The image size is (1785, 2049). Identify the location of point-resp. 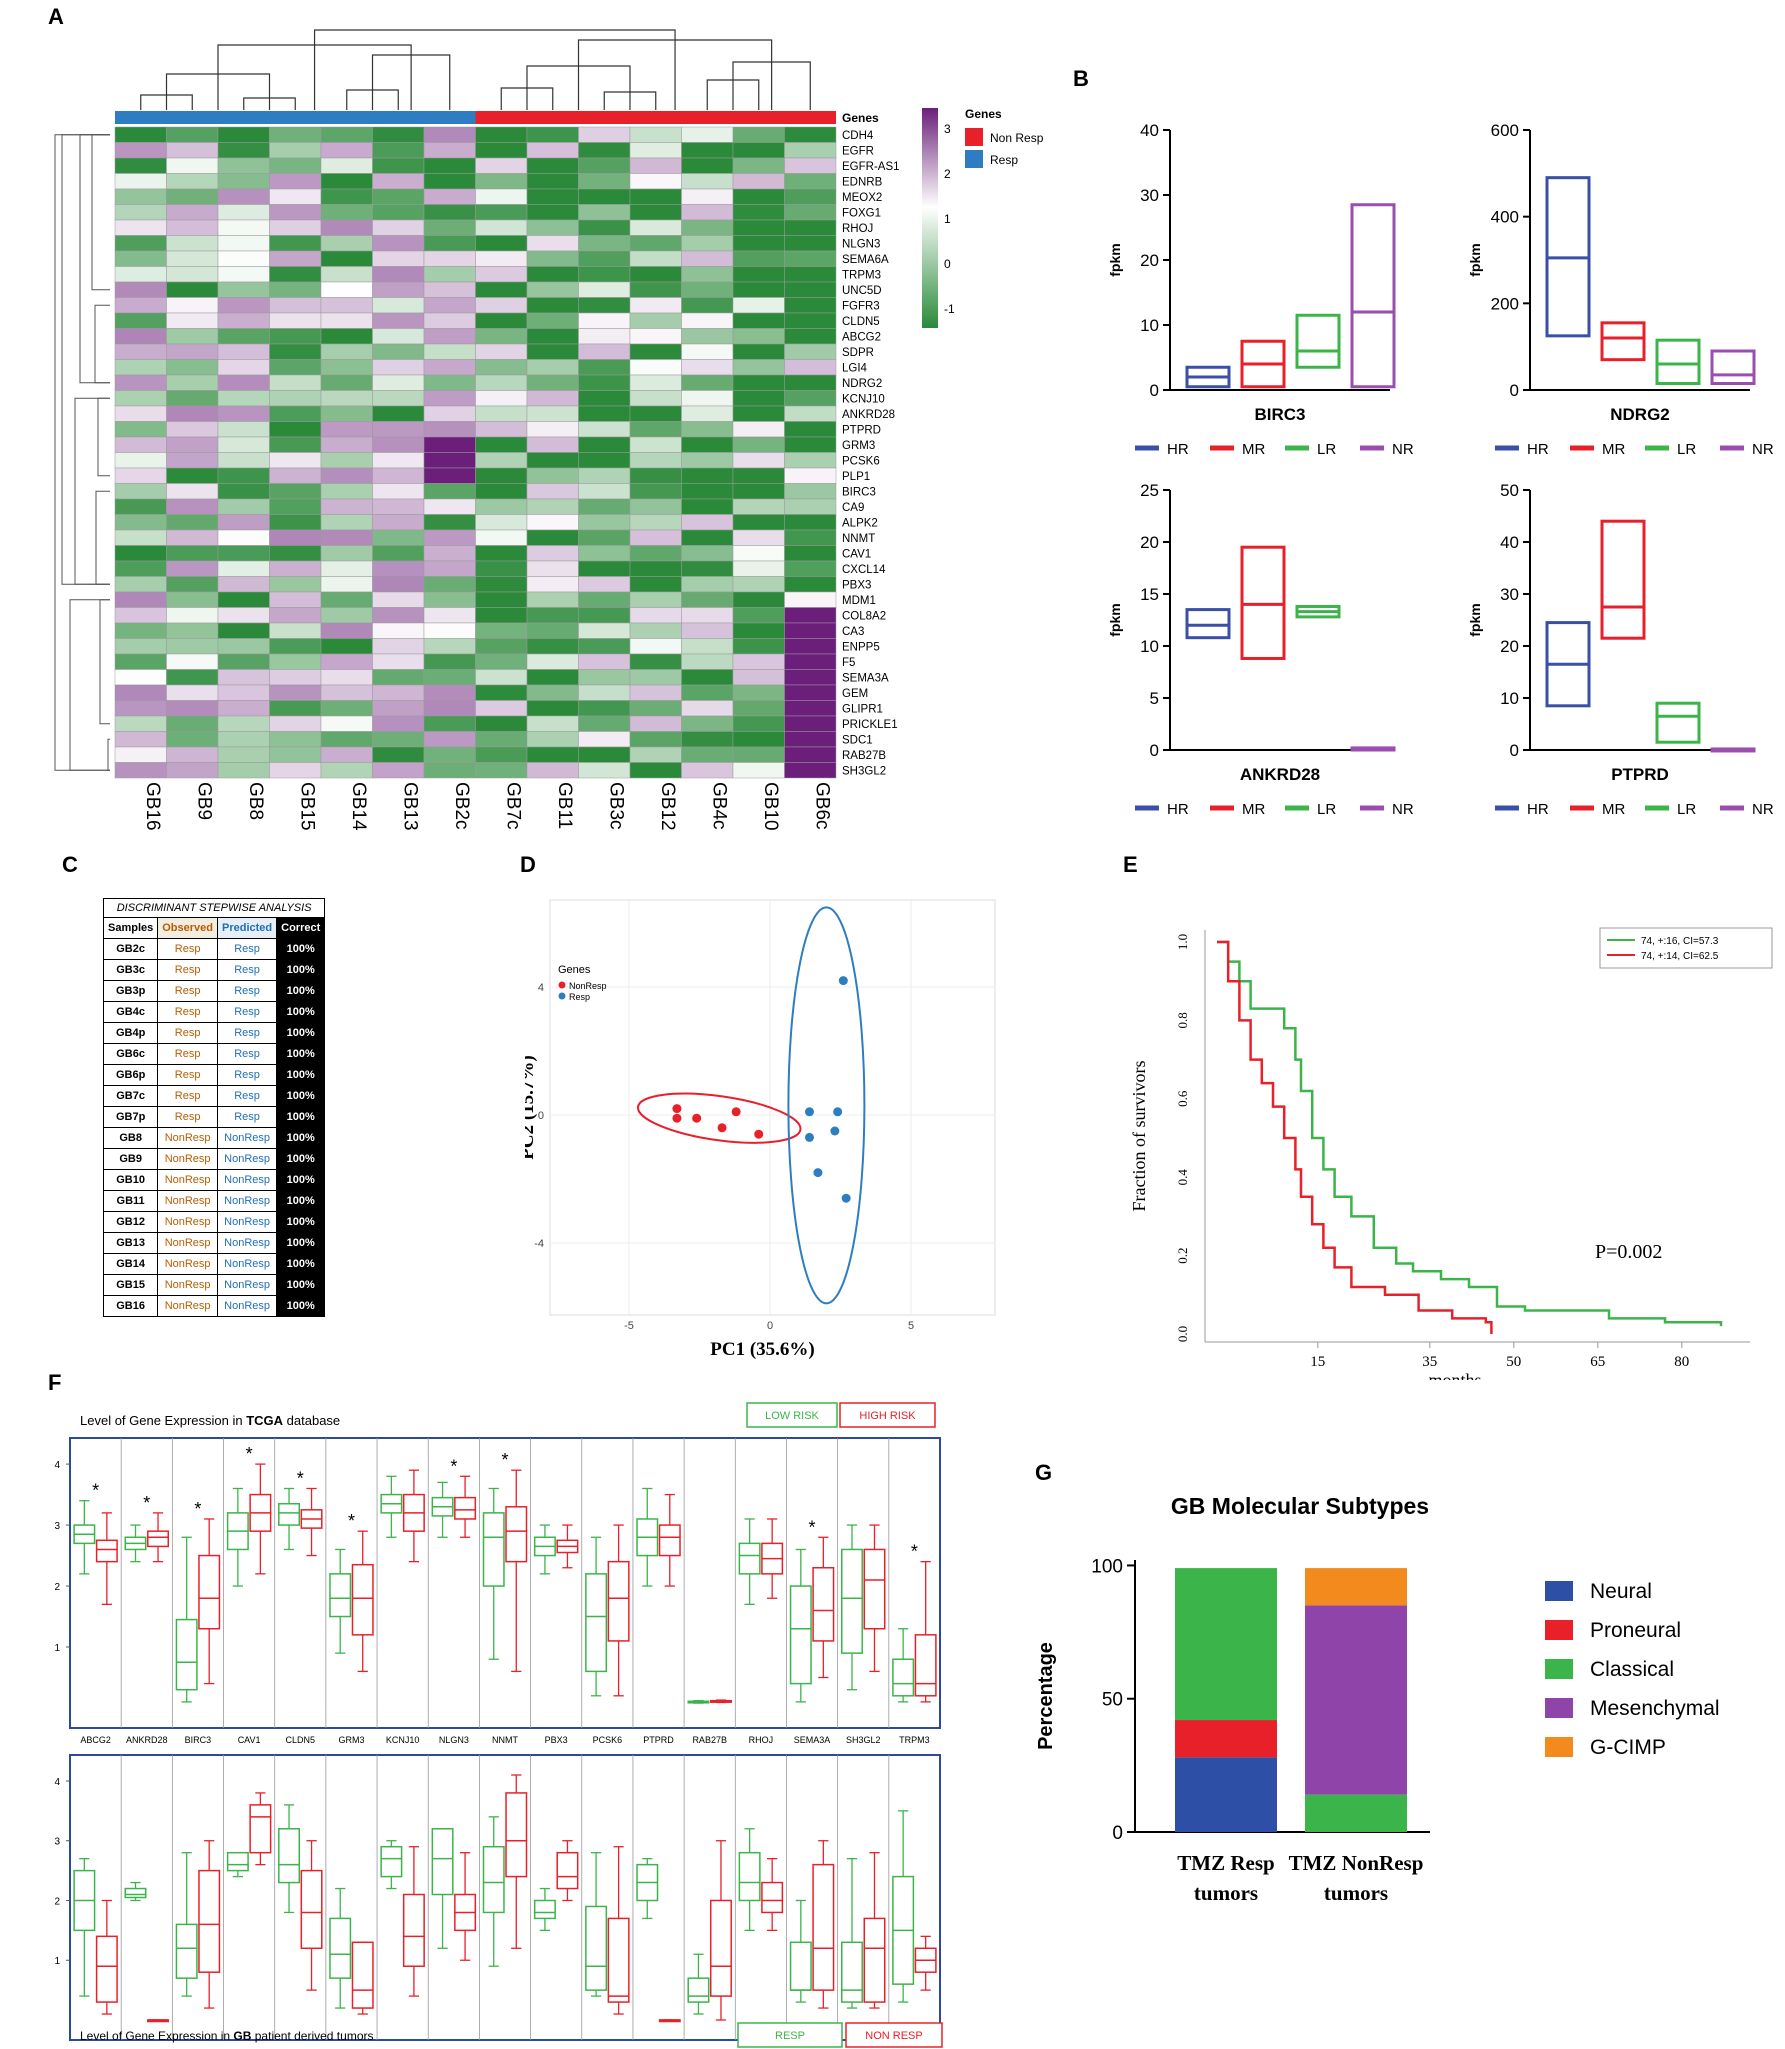
(838, 1112).